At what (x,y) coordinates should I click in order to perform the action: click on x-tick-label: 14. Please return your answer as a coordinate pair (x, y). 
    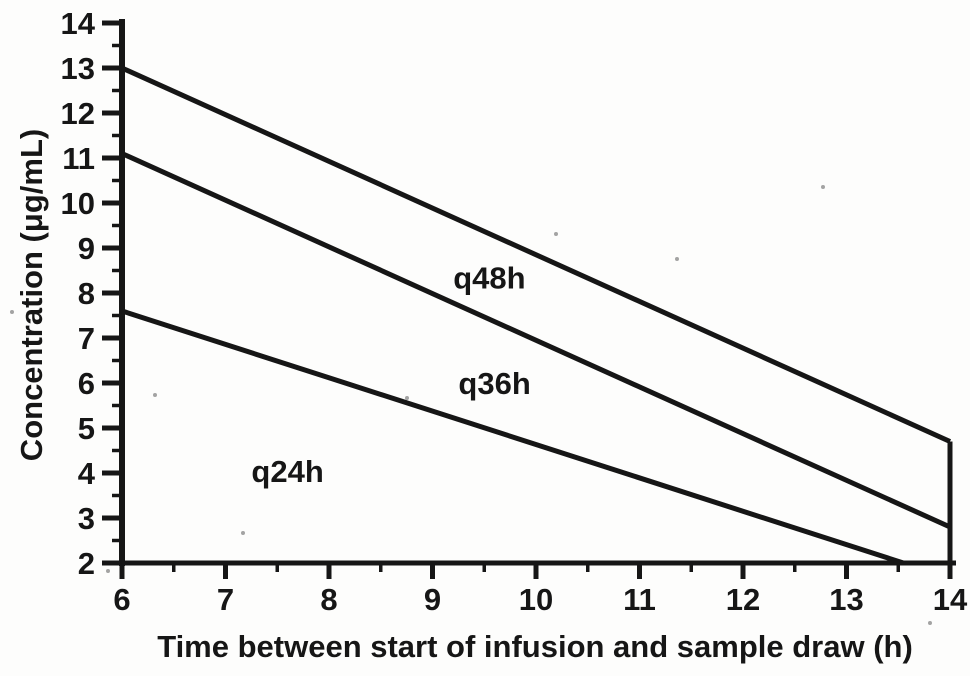
    Looking at the image, I should click on (950, 599).